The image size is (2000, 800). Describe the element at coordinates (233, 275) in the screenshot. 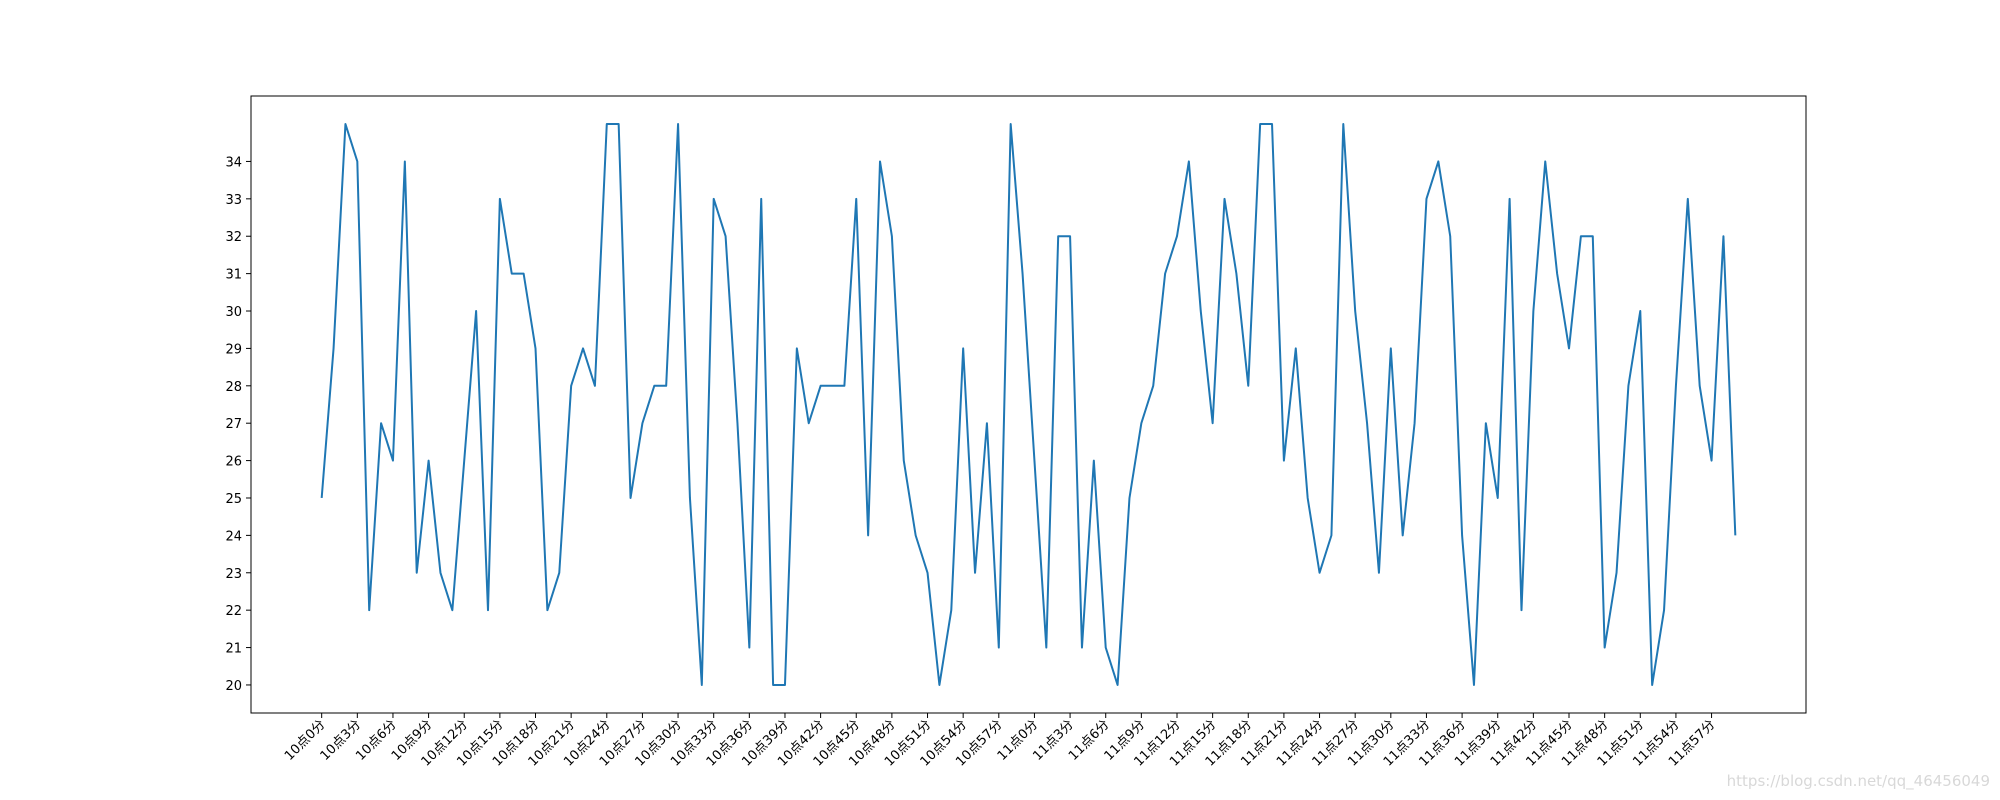

I see `y-tick-label: 31` at that location.